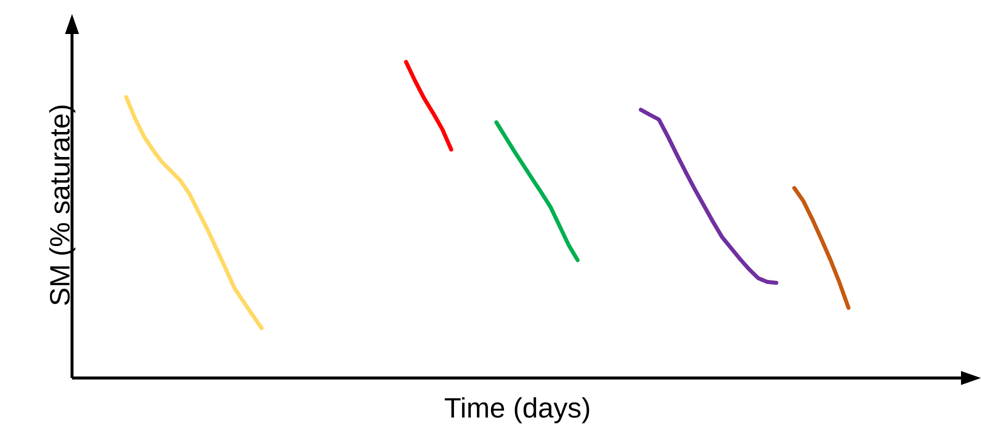  Describe the element at coordinates (62, 205) in the screenshot. I see `y-axis-title: SM (% saturate)` at that location.